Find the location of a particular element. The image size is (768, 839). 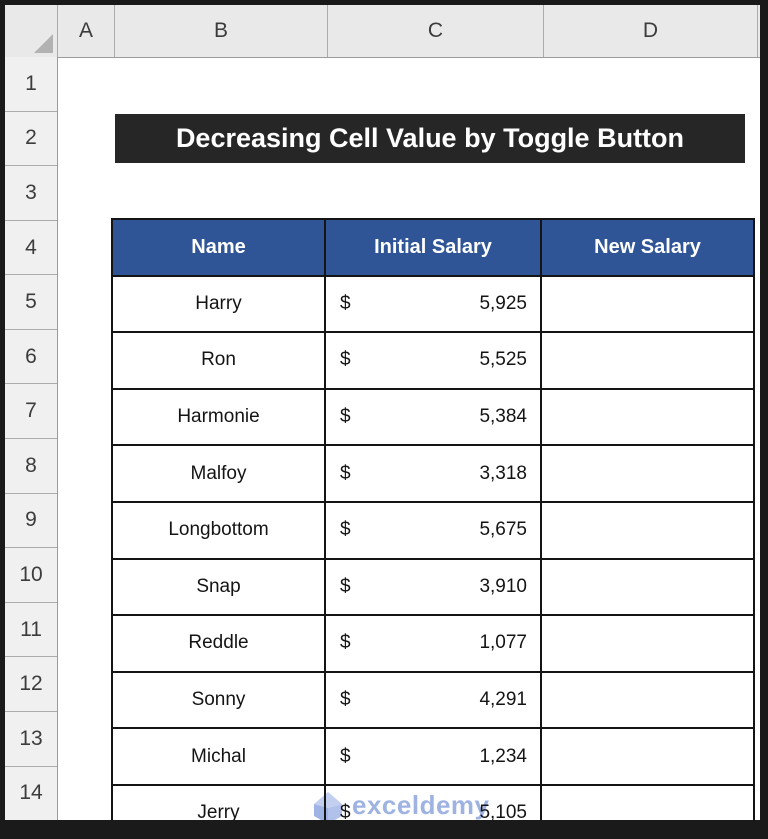

column-header-b: B is located at coordinates (221, 31).